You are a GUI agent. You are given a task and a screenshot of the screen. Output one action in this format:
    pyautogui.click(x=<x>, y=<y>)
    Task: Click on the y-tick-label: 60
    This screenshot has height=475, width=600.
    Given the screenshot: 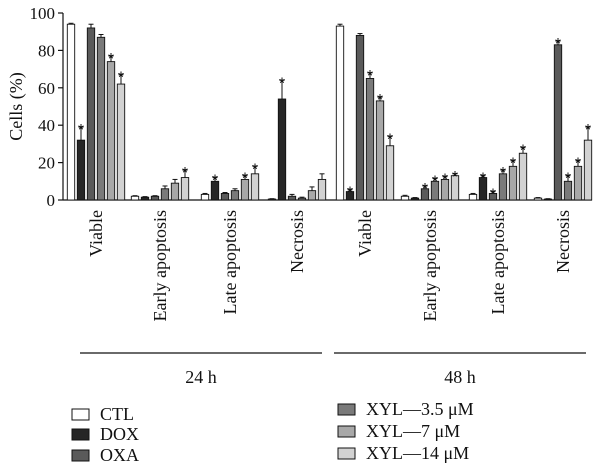 What is the action you would take?
    pyautogui.click(x=46, y=88)
    